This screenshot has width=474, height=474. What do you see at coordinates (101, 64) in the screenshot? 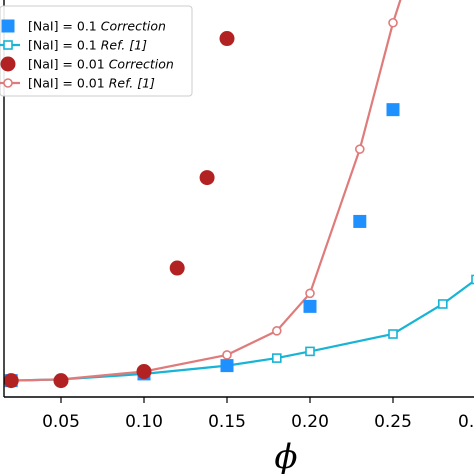
I see `legend-label: [NaI] = 0.01 Correction` at bounding box center [101, 64].